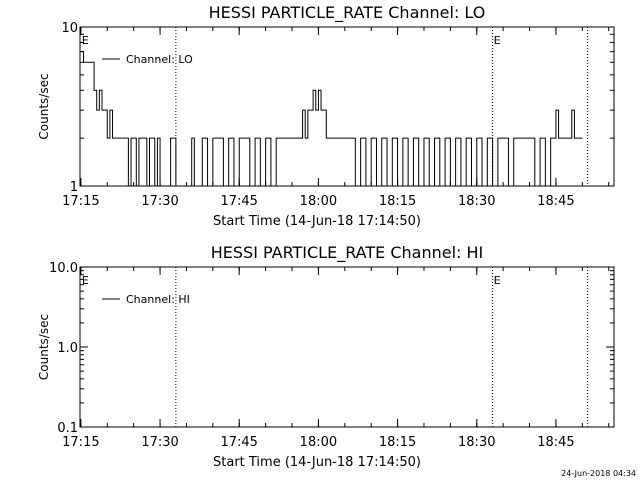  Describe the element at coordinates (69, 28) in the screenshot. I see `y-tick-label: 10` at that location.